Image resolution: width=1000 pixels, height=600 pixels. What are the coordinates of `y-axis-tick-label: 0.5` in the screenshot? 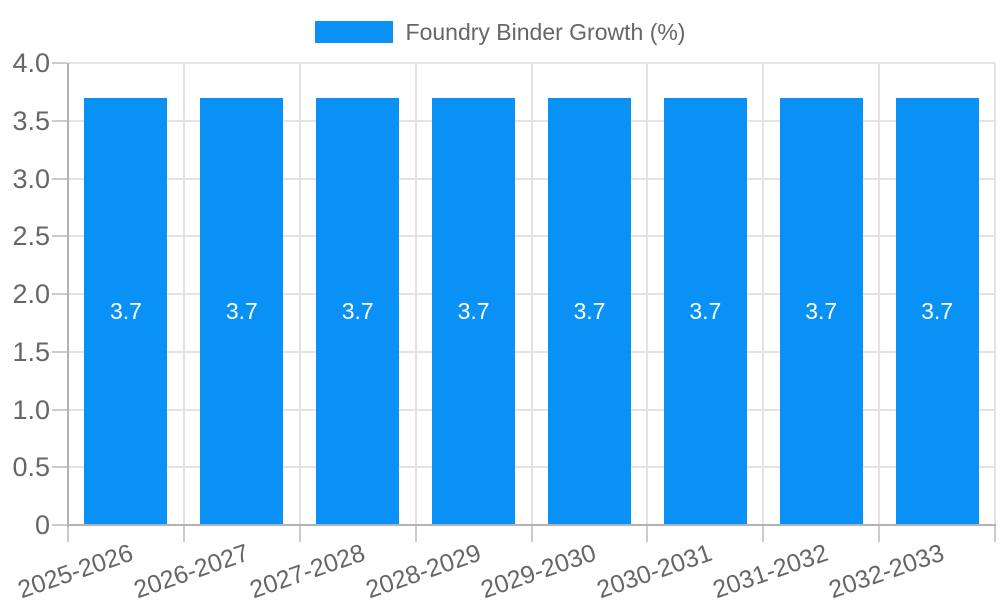 It's located at (31, 467).